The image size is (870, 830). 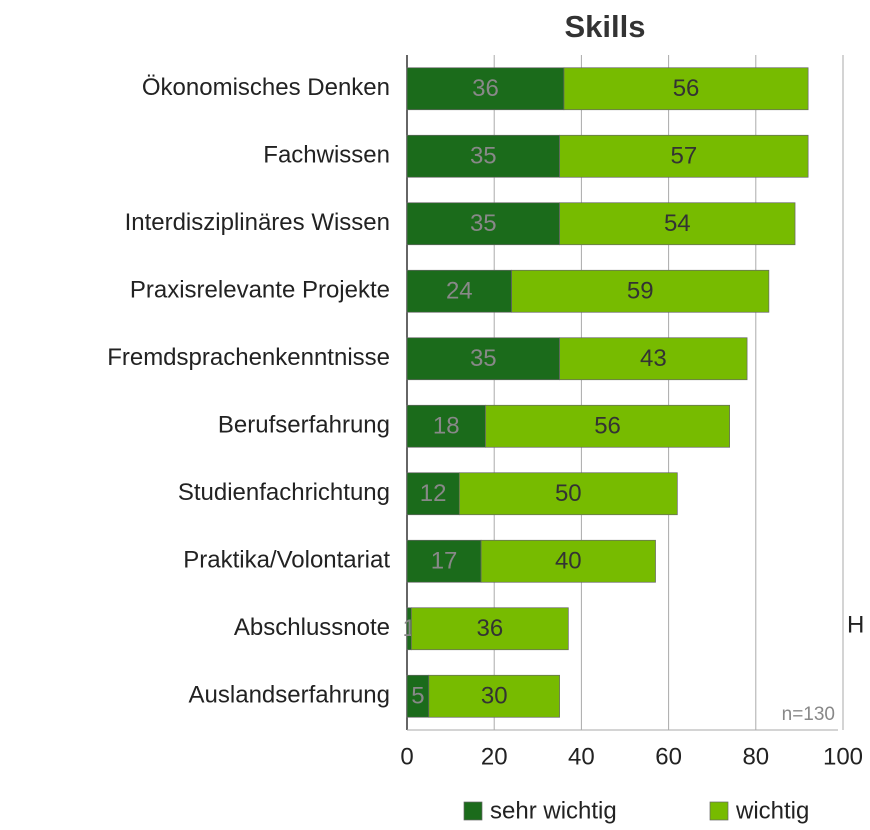 What do you see at coordinates (260, 290) in the screenshot?
I see `y-tick-label: Praxisrelevante Projekte` at bounding box center [260, 290].